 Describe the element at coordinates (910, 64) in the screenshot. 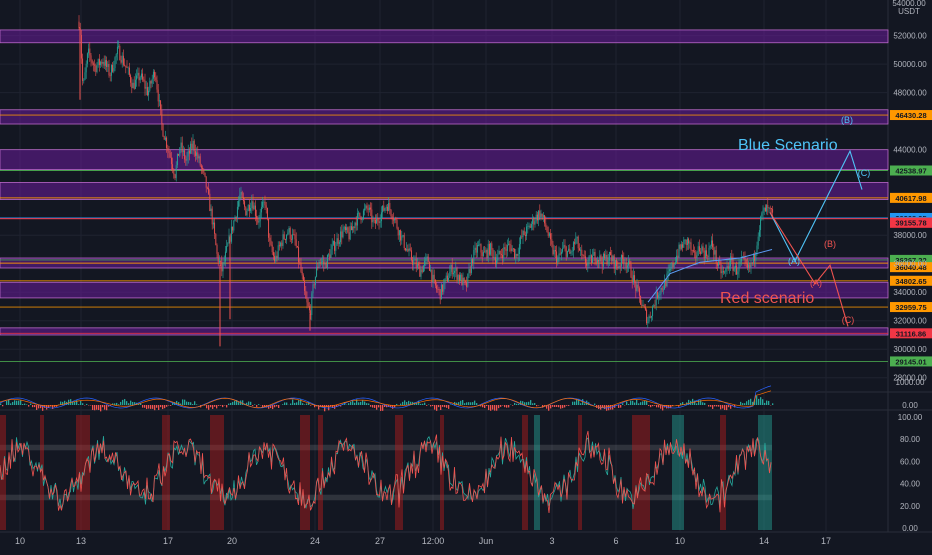

I see `y-tick-label: 50000.00` at that location.